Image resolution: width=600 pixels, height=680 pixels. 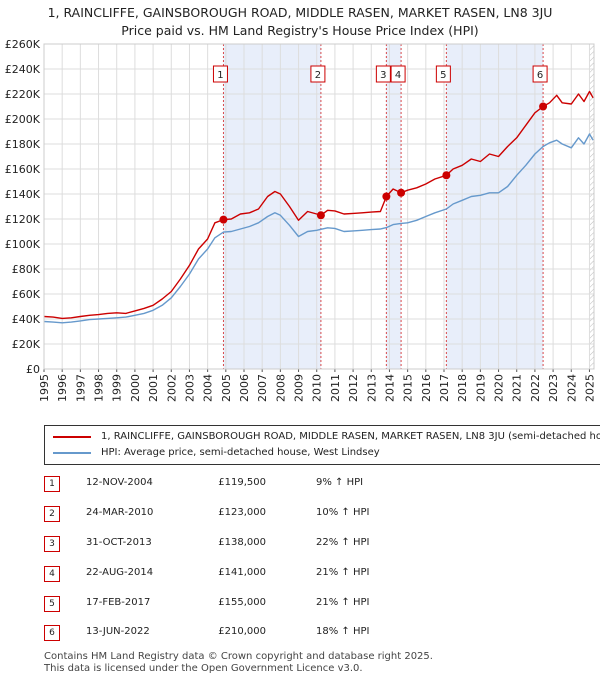 I want to click on transaction-price: £119,500, so click(x=242, y=482).